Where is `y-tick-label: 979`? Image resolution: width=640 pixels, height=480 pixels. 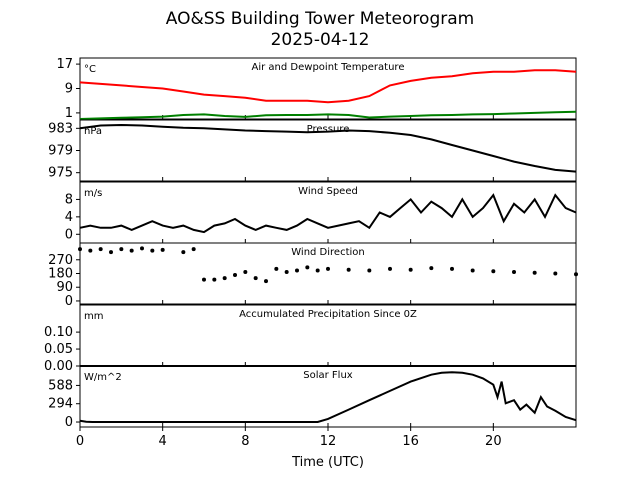 y-tick-label: 979 is located at coordinates (60, 151).